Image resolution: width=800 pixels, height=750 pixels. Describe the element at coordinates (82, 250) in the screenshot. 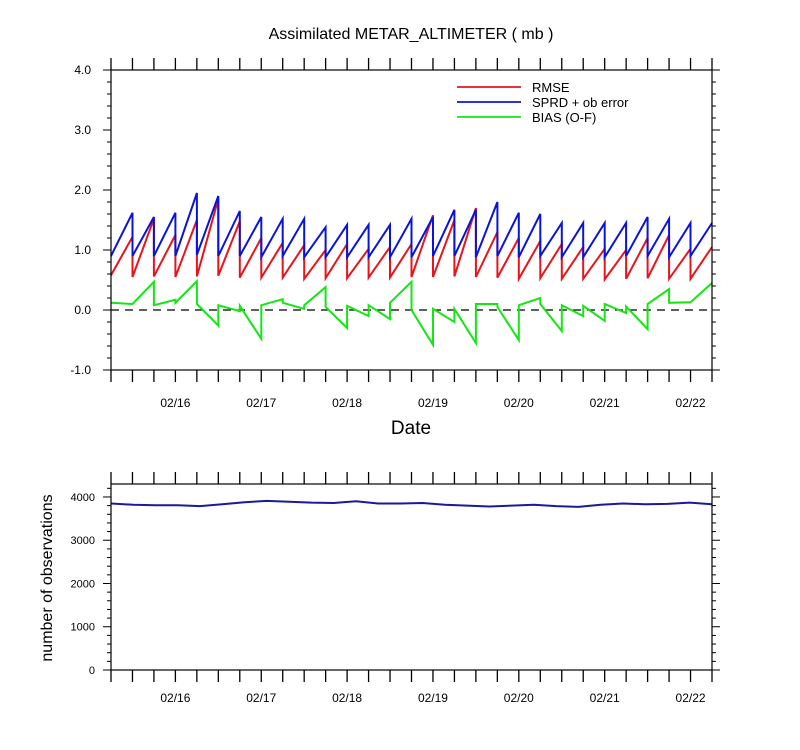

I see `y-tick-label: 1.0` at that location.